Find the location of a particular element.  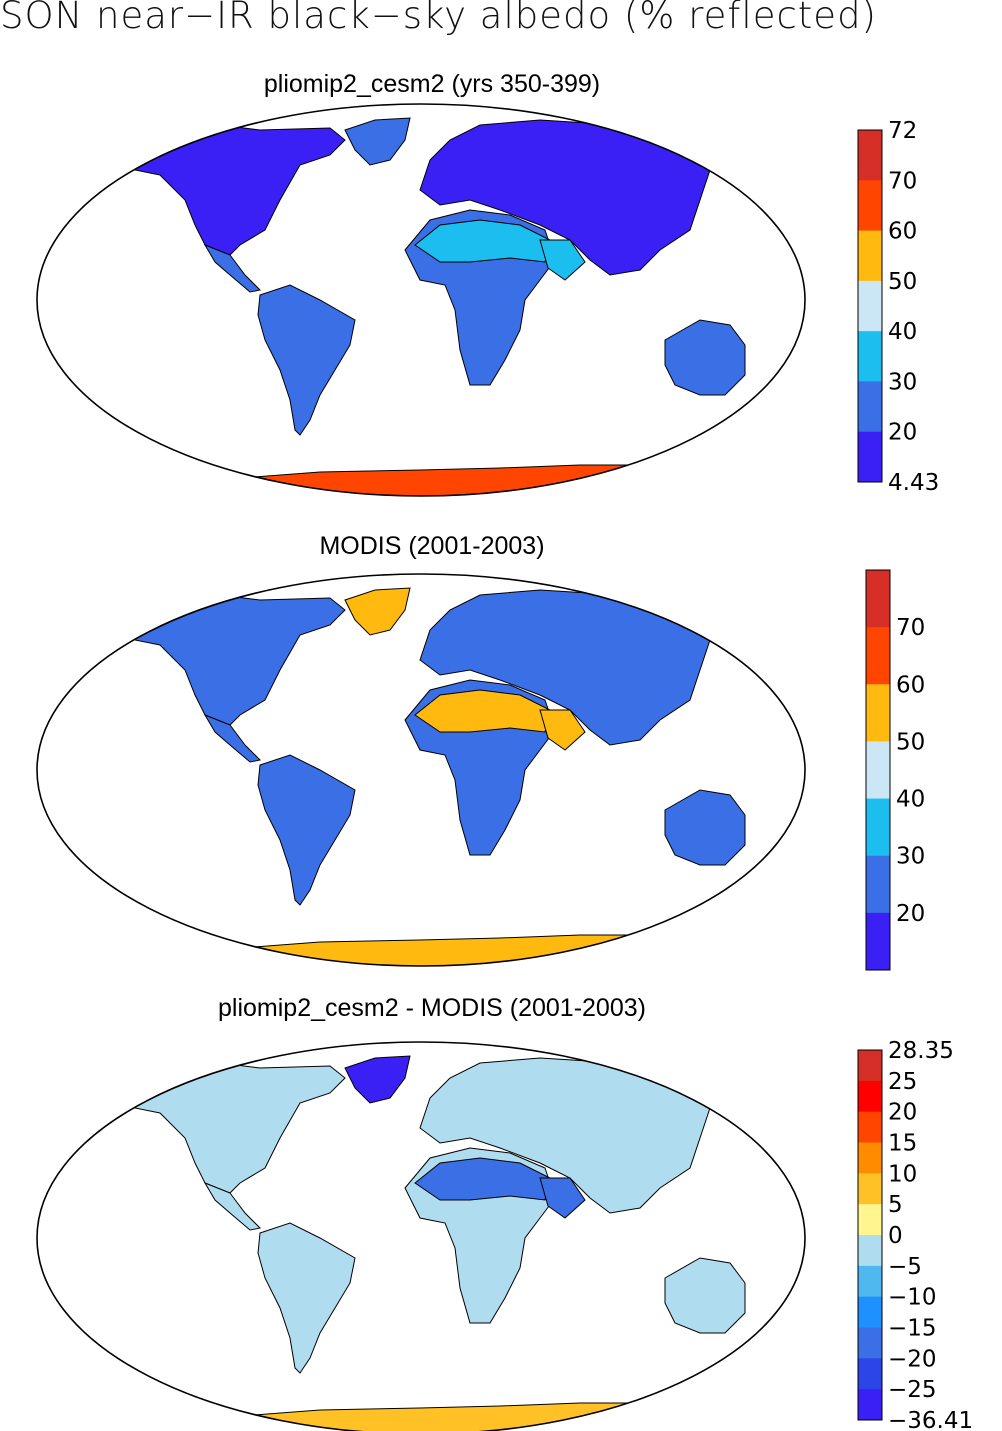

colorbar-tick-label: 15 is located at coordinates (902, 1144).